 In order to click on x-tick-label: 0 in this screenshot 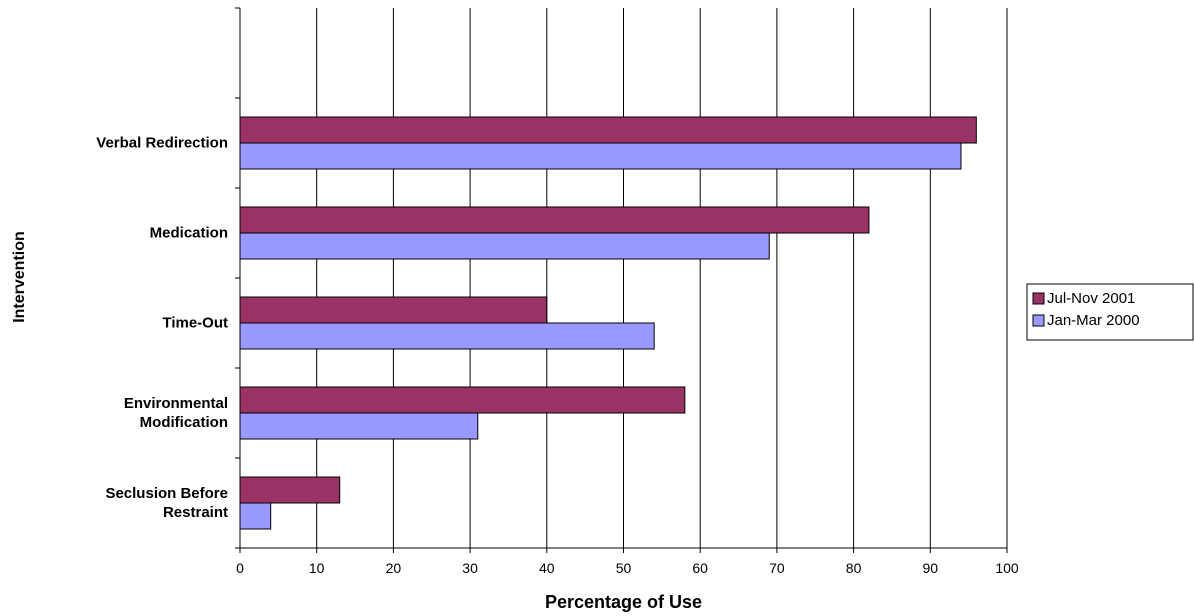, I will do `click(240, 568)`.